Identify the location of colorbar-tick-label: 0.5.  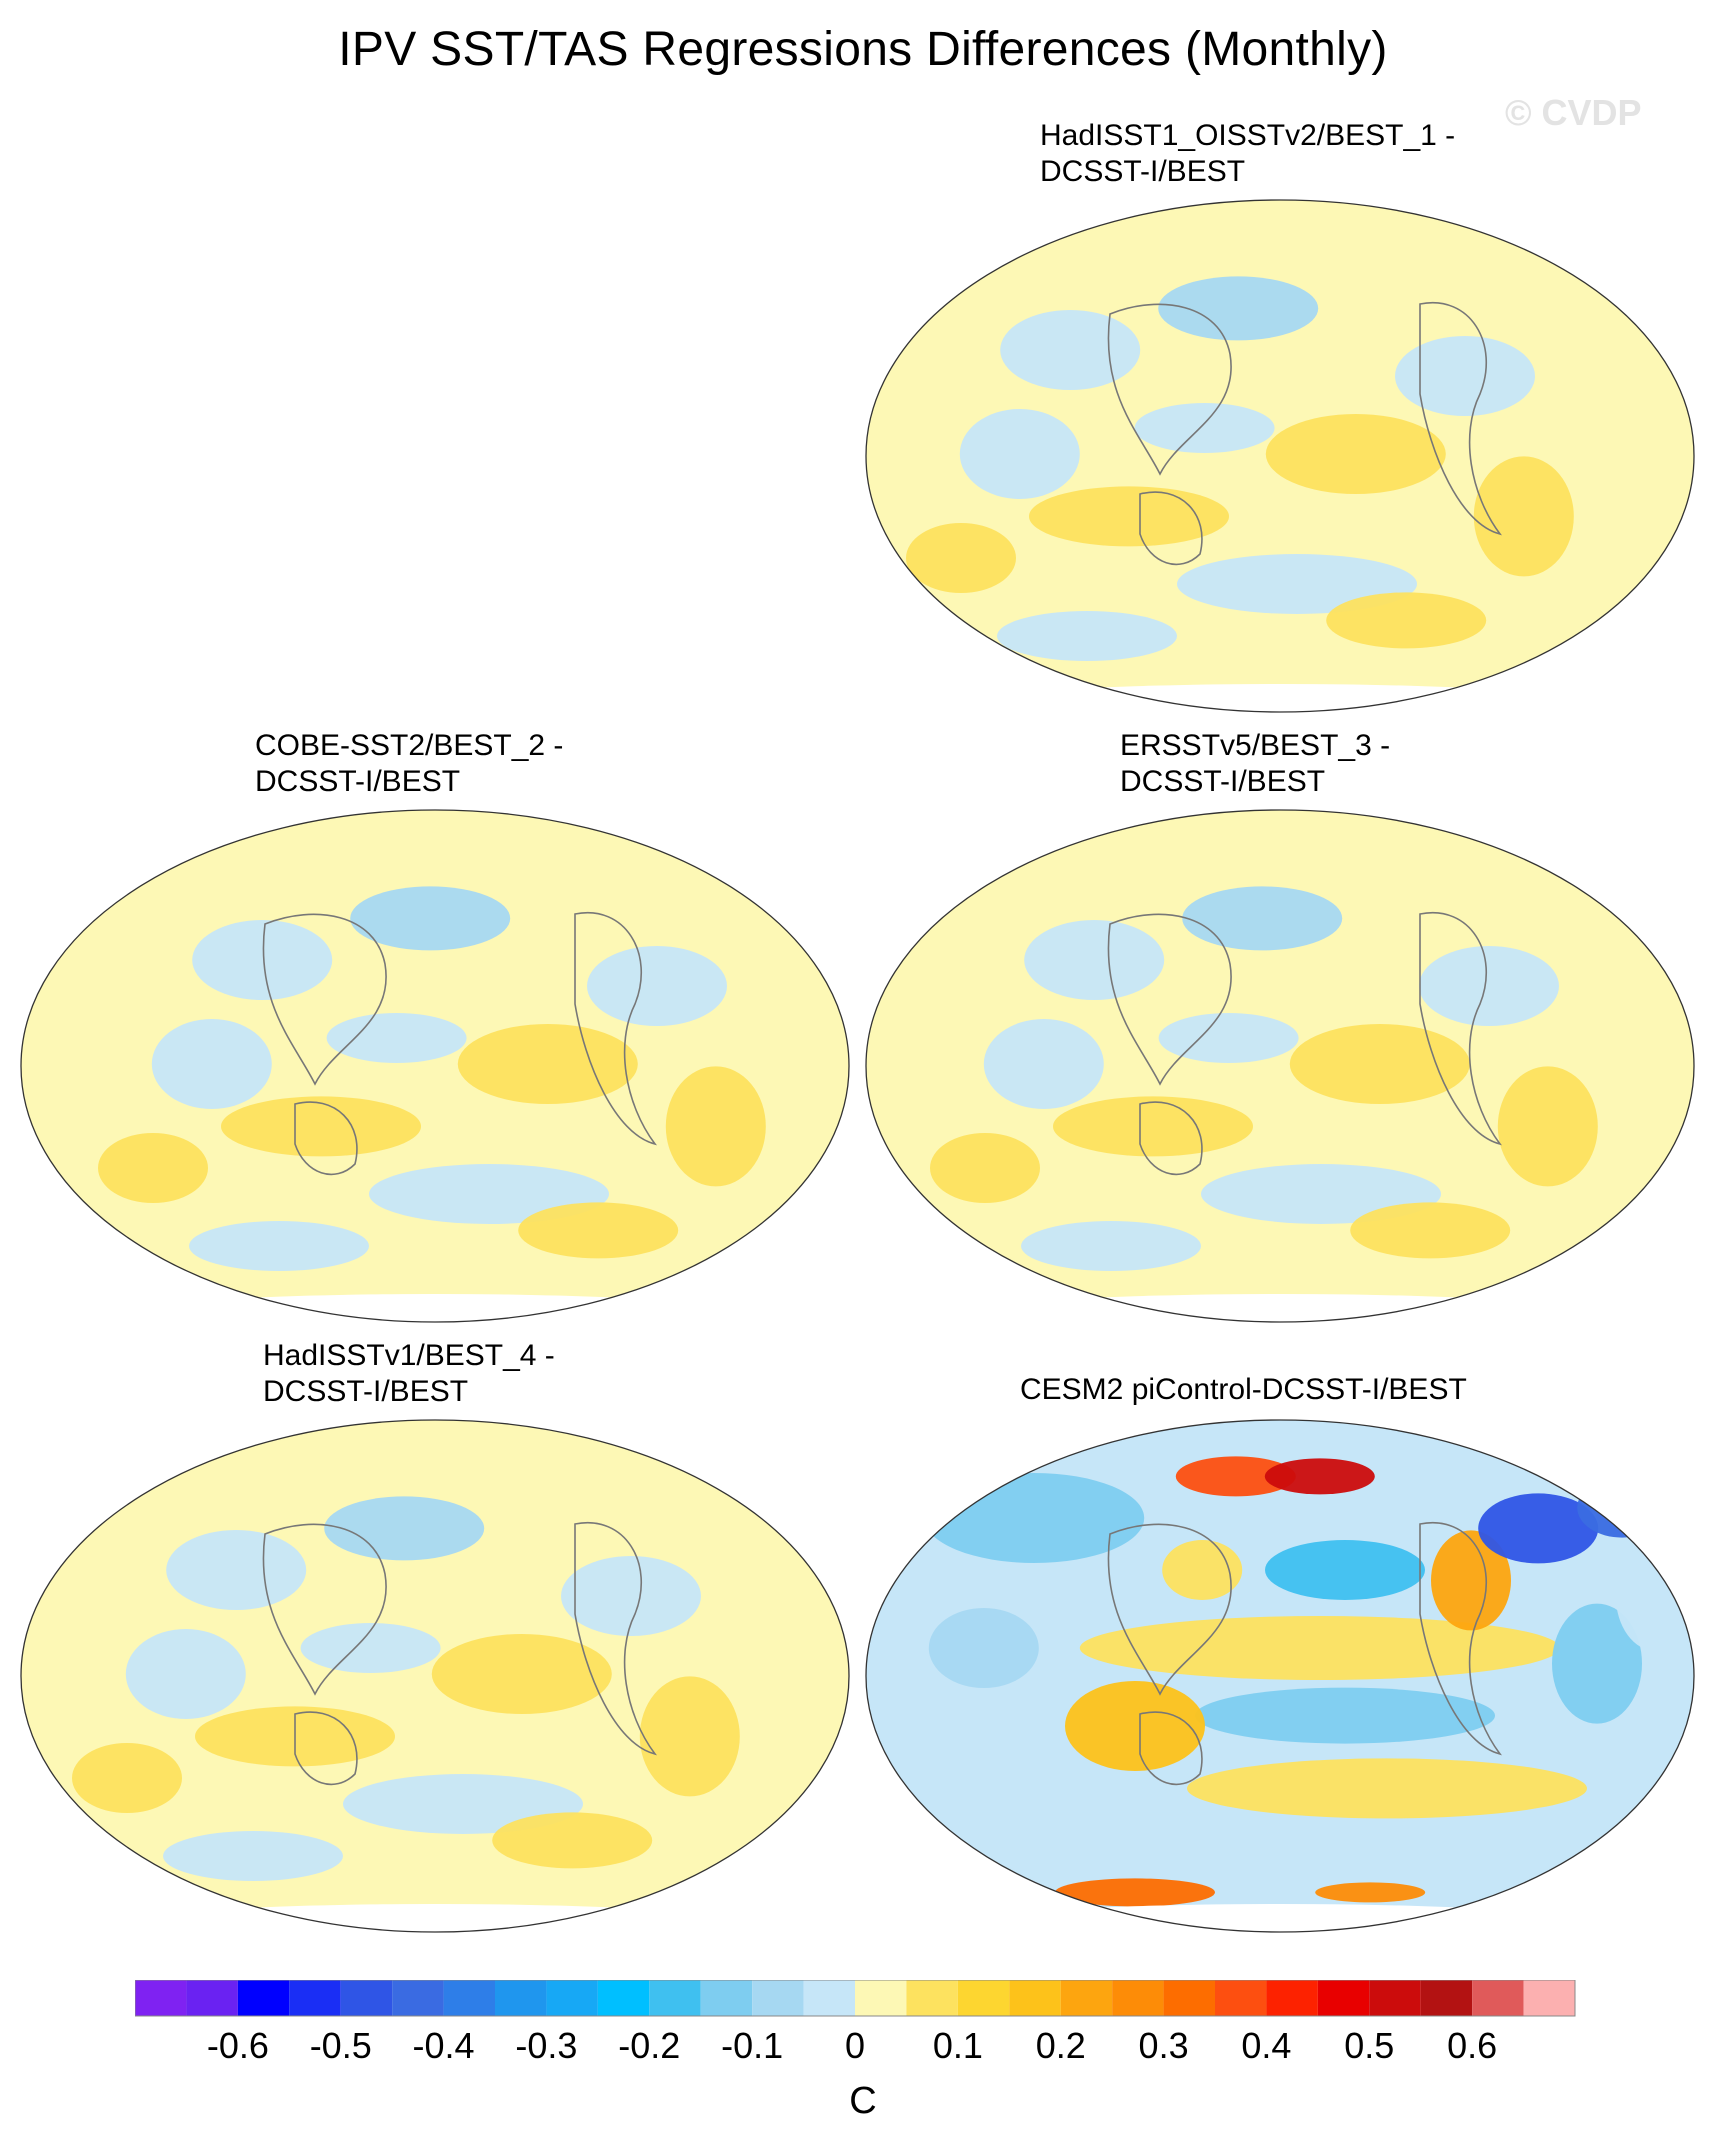
(1369, 2045).